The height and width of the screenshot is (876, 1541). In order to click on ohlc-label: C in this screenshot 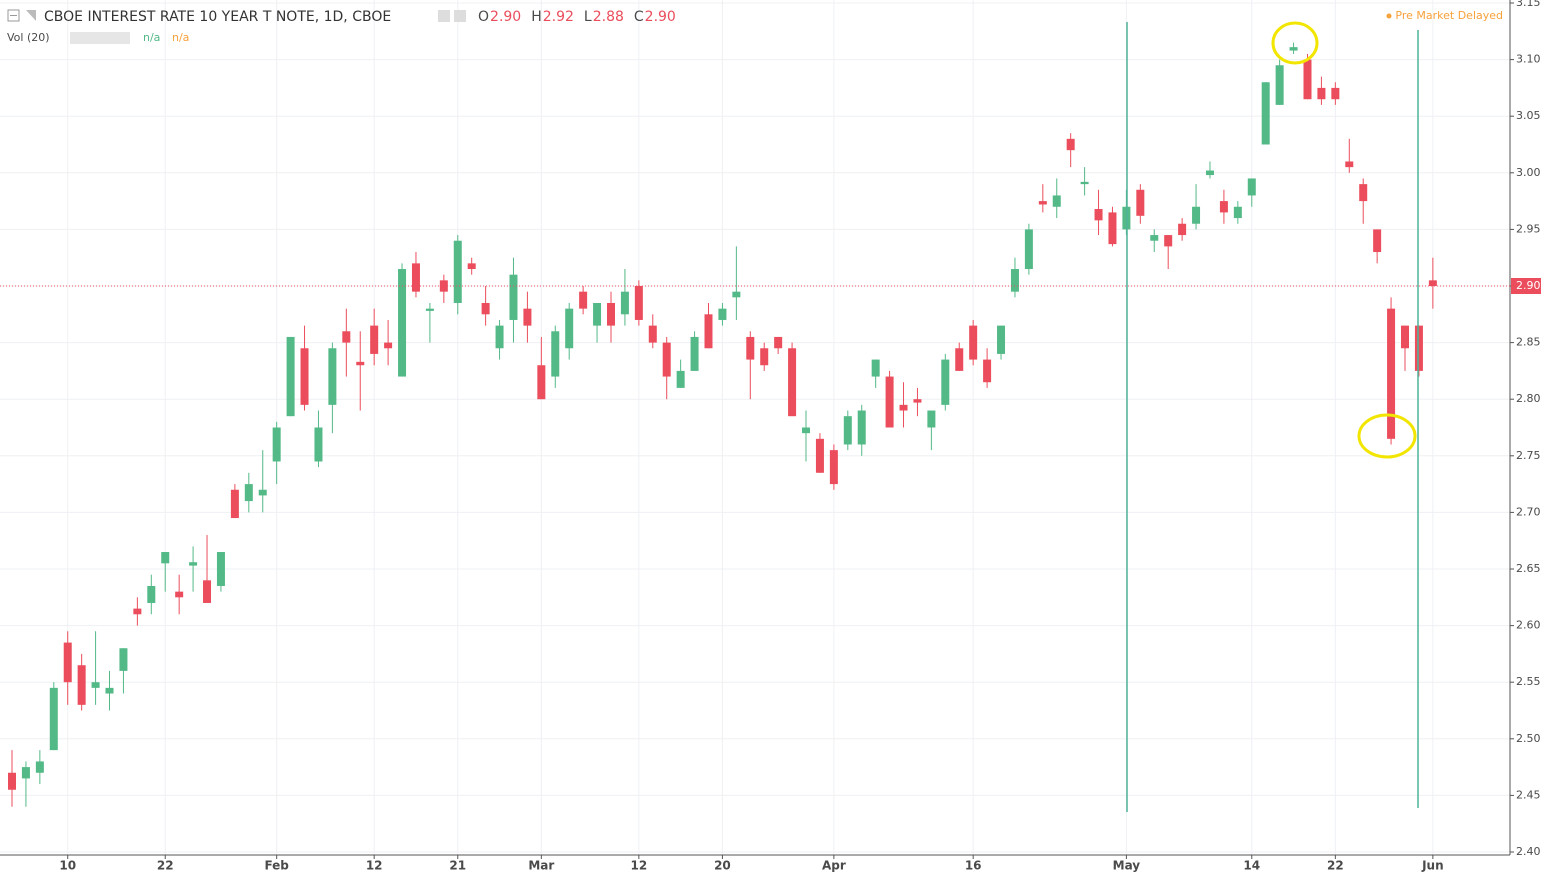, I will do `click(639, 17)`.